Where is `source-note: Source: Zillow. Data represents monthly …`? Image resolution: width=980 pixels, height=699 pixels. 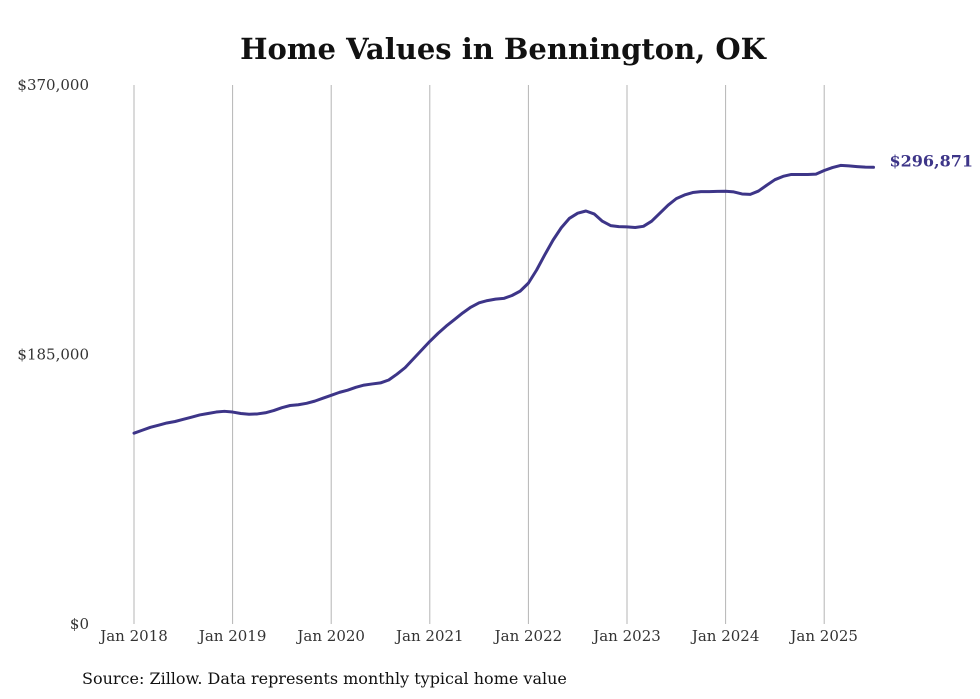 source-note: Source: Zillow. Data represents monthly … is located at coordinates (324, 678).